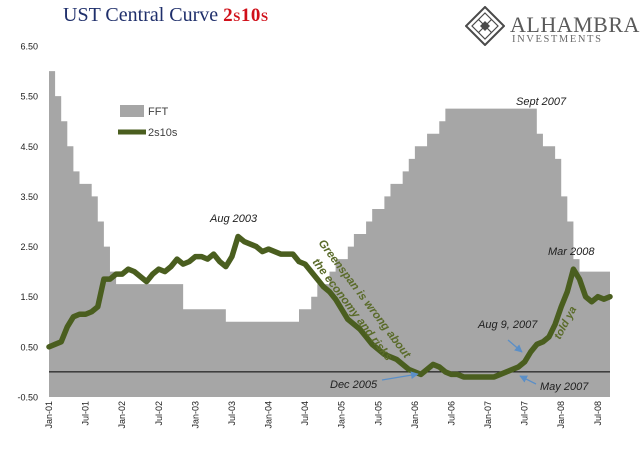 This screenshot has height=461, width=641. Describe the element at coordinates (232, 413) in the screenshot. I see `x-tick-label: Jul-03` at that location.